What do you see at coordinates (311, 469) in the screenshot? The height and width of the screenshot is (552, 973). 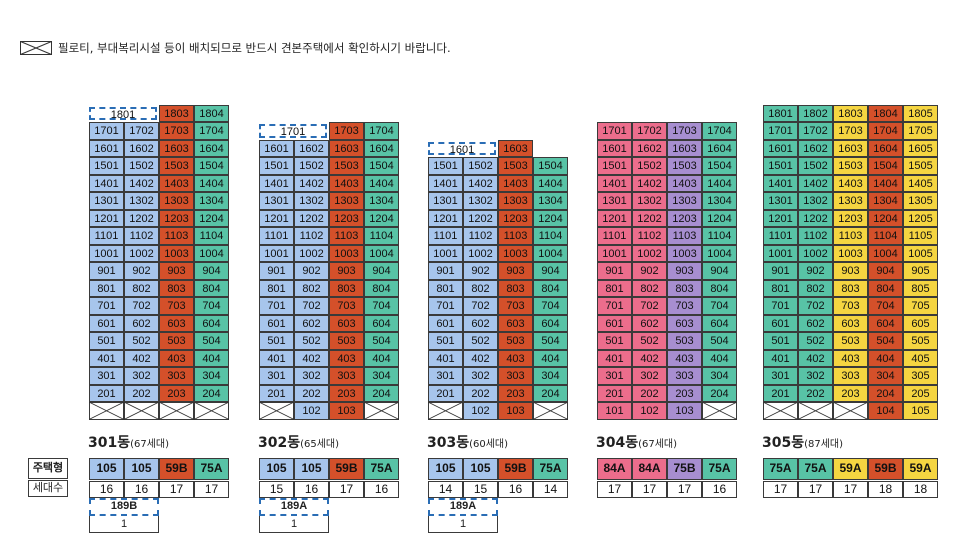 I see `unit-type: 105` at bounding box center [311, 469].